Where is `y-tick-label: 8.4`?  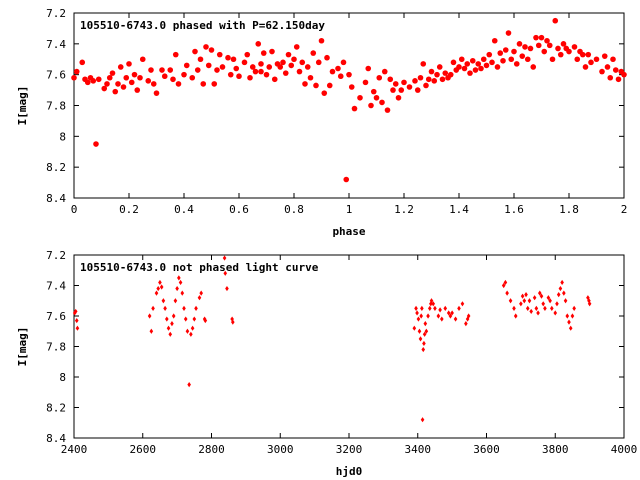 y-tick-label: 8.4 is located at coordinates (56, 438).